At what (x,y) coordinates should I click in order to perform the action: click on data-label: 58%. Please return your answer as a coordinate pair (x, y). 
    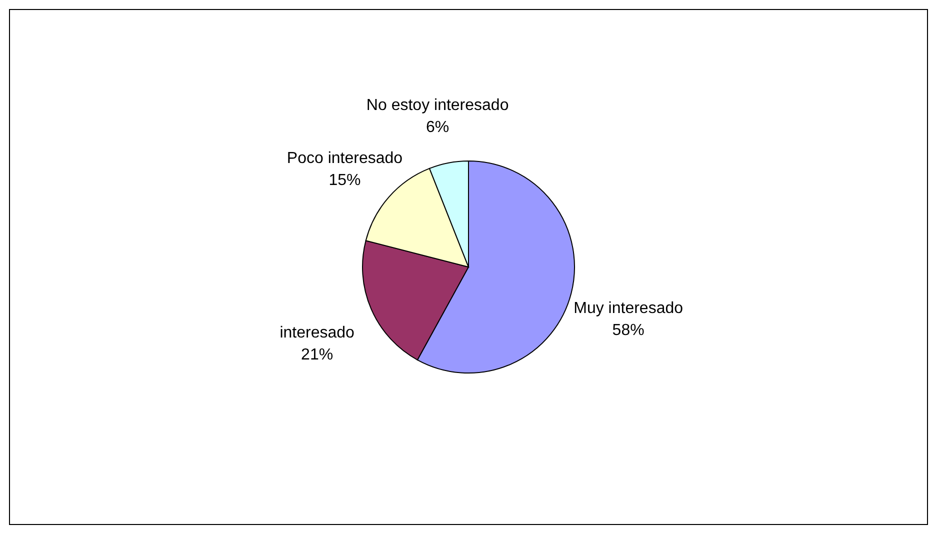
    Looking at the image, I should click on (628, 331).